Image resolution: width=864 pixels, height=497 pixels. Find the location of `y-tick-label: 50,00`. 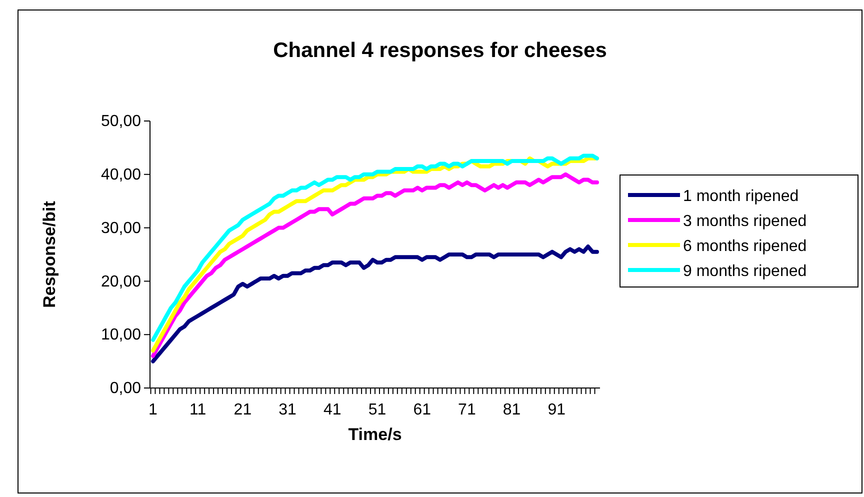

y-tick-label: 50,00 is located at coordinates (121, 121).